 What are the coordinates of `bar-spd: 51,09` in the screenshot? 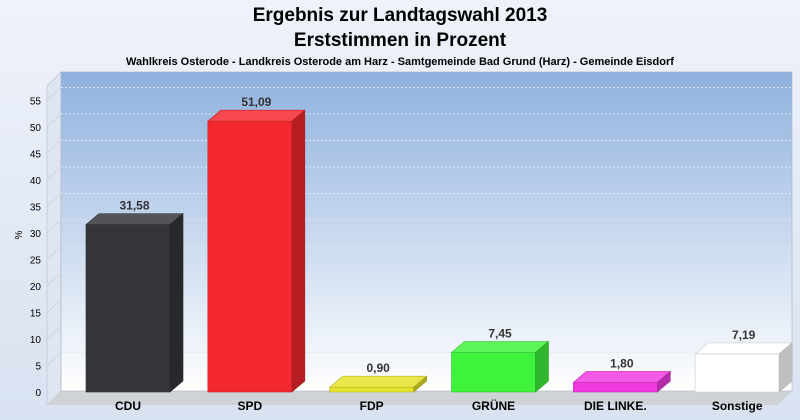 It's located at (256, 244).